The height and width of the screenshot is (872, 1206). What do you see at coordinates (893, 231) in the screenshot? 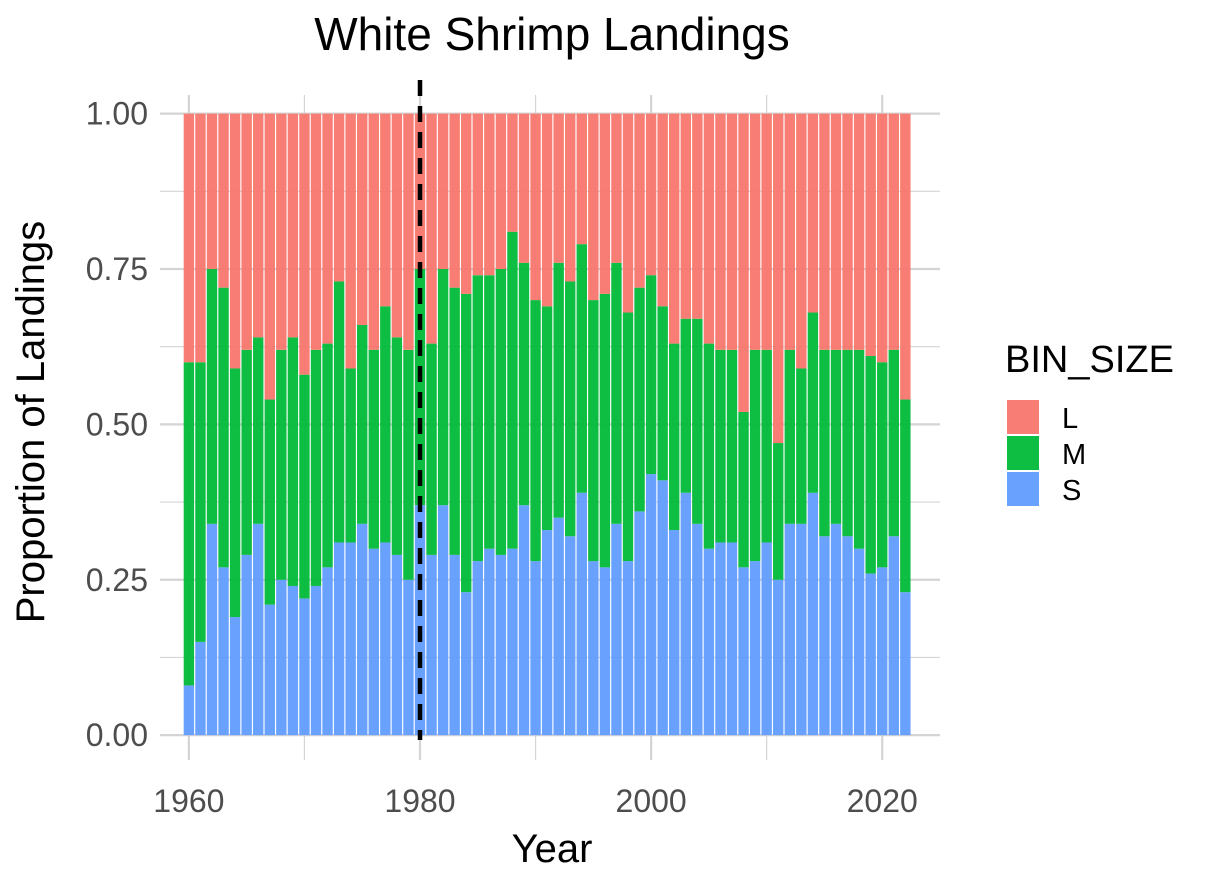
I see `bar-L-2021` at bounding box center [893, 231].